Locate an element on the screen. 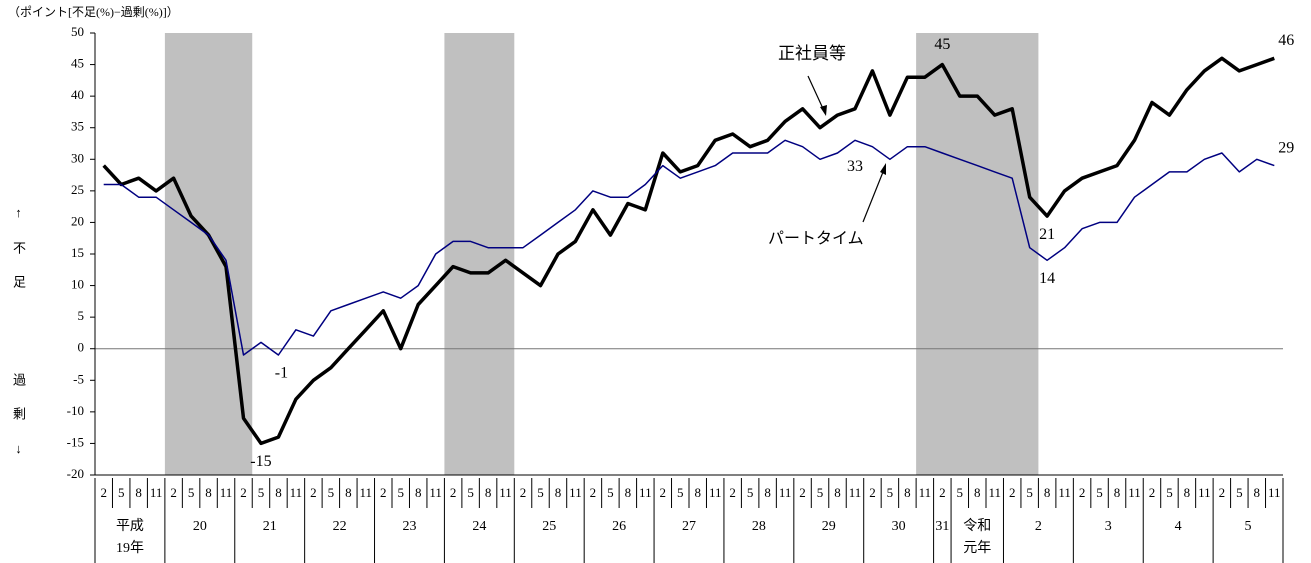 The height and width of the screenshot is (563, 1311). y-tick-label: 30 is located at coordinates (77, 157).